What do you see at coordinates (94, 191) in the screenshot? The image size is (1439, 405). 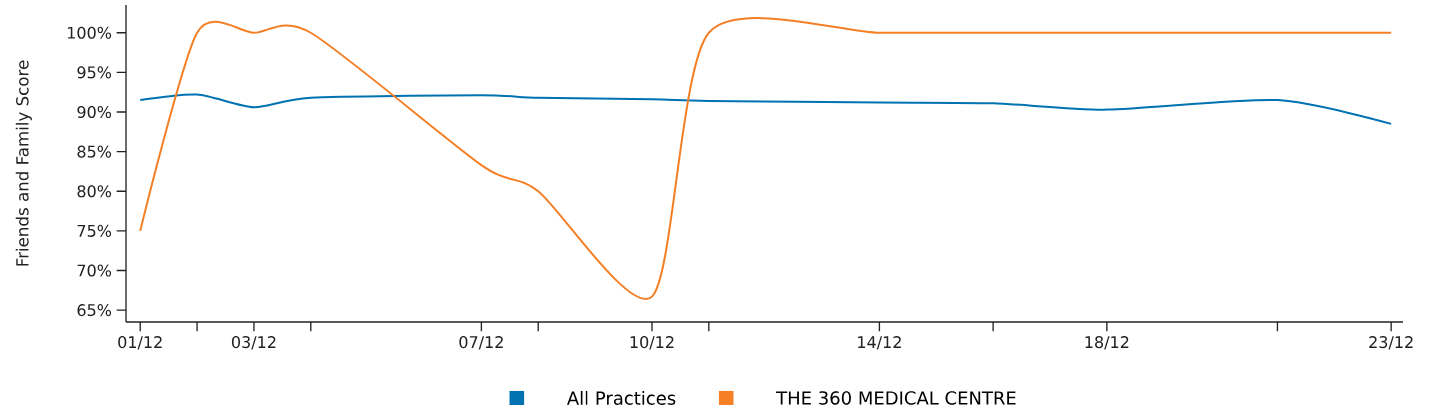 I see `y-tick-label: 80%` at bounding box center [94, 191].